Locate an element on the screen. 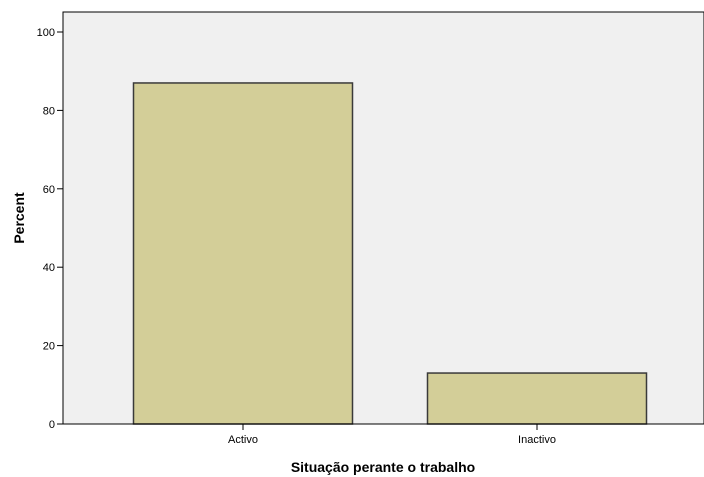 This screenshot has height=477, width=704. y-axis-title: Percent is located at coordinates (19, 218).